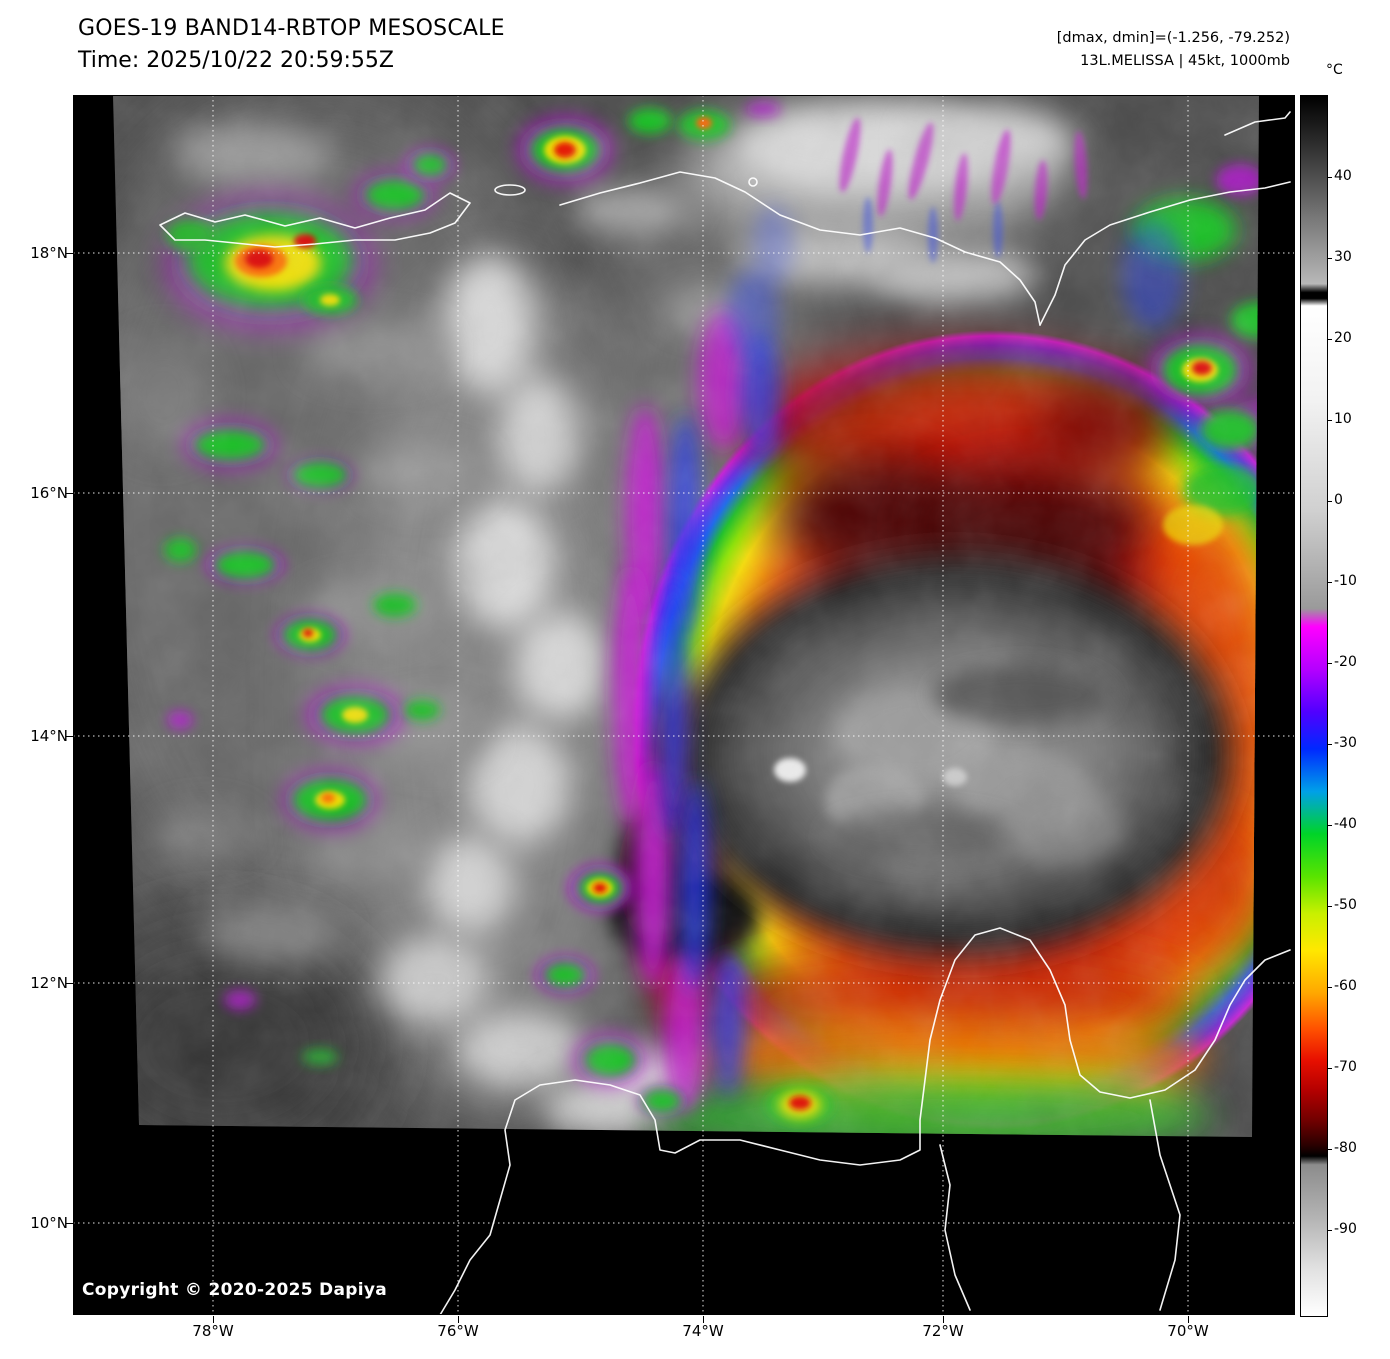 This screenshot has height=1359, width=1390. Describe the element at coordinates (458, 1331) in the screenshot. I see `lon-tick-label: 76°W` at that location.